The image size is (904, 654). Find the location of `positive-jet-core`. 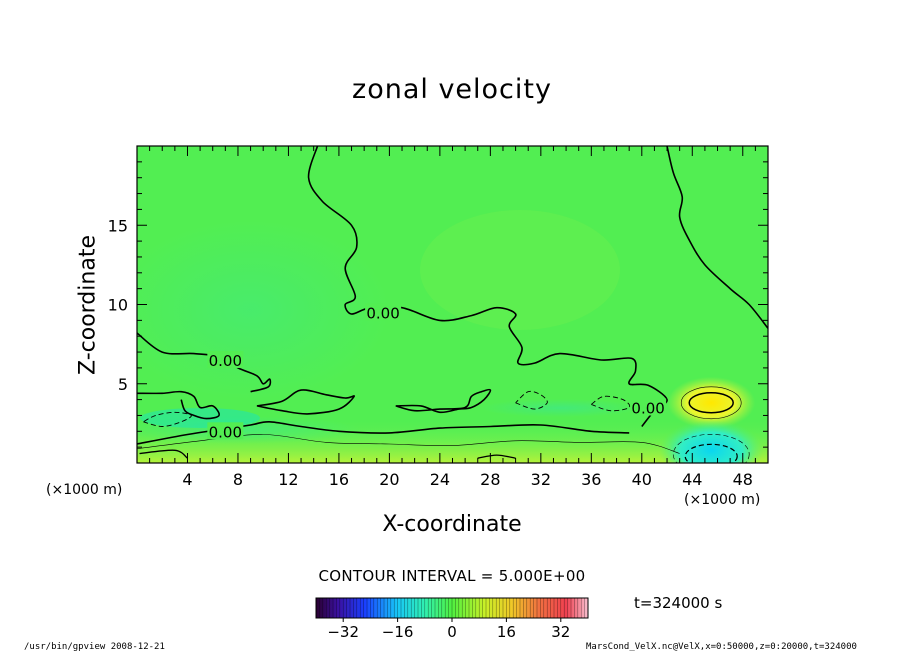

positive-jet-core is located at coordinates (711, 402).